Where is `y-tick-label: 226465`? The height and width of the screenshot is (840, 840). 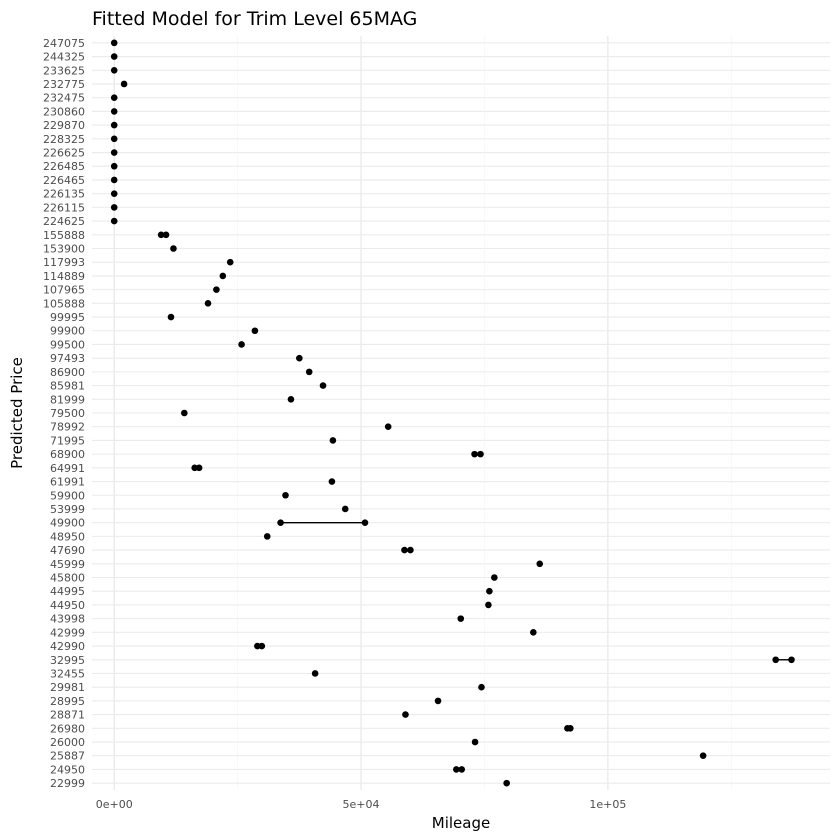
y-tick-label: 226465 is located at coordinates (64, 180).